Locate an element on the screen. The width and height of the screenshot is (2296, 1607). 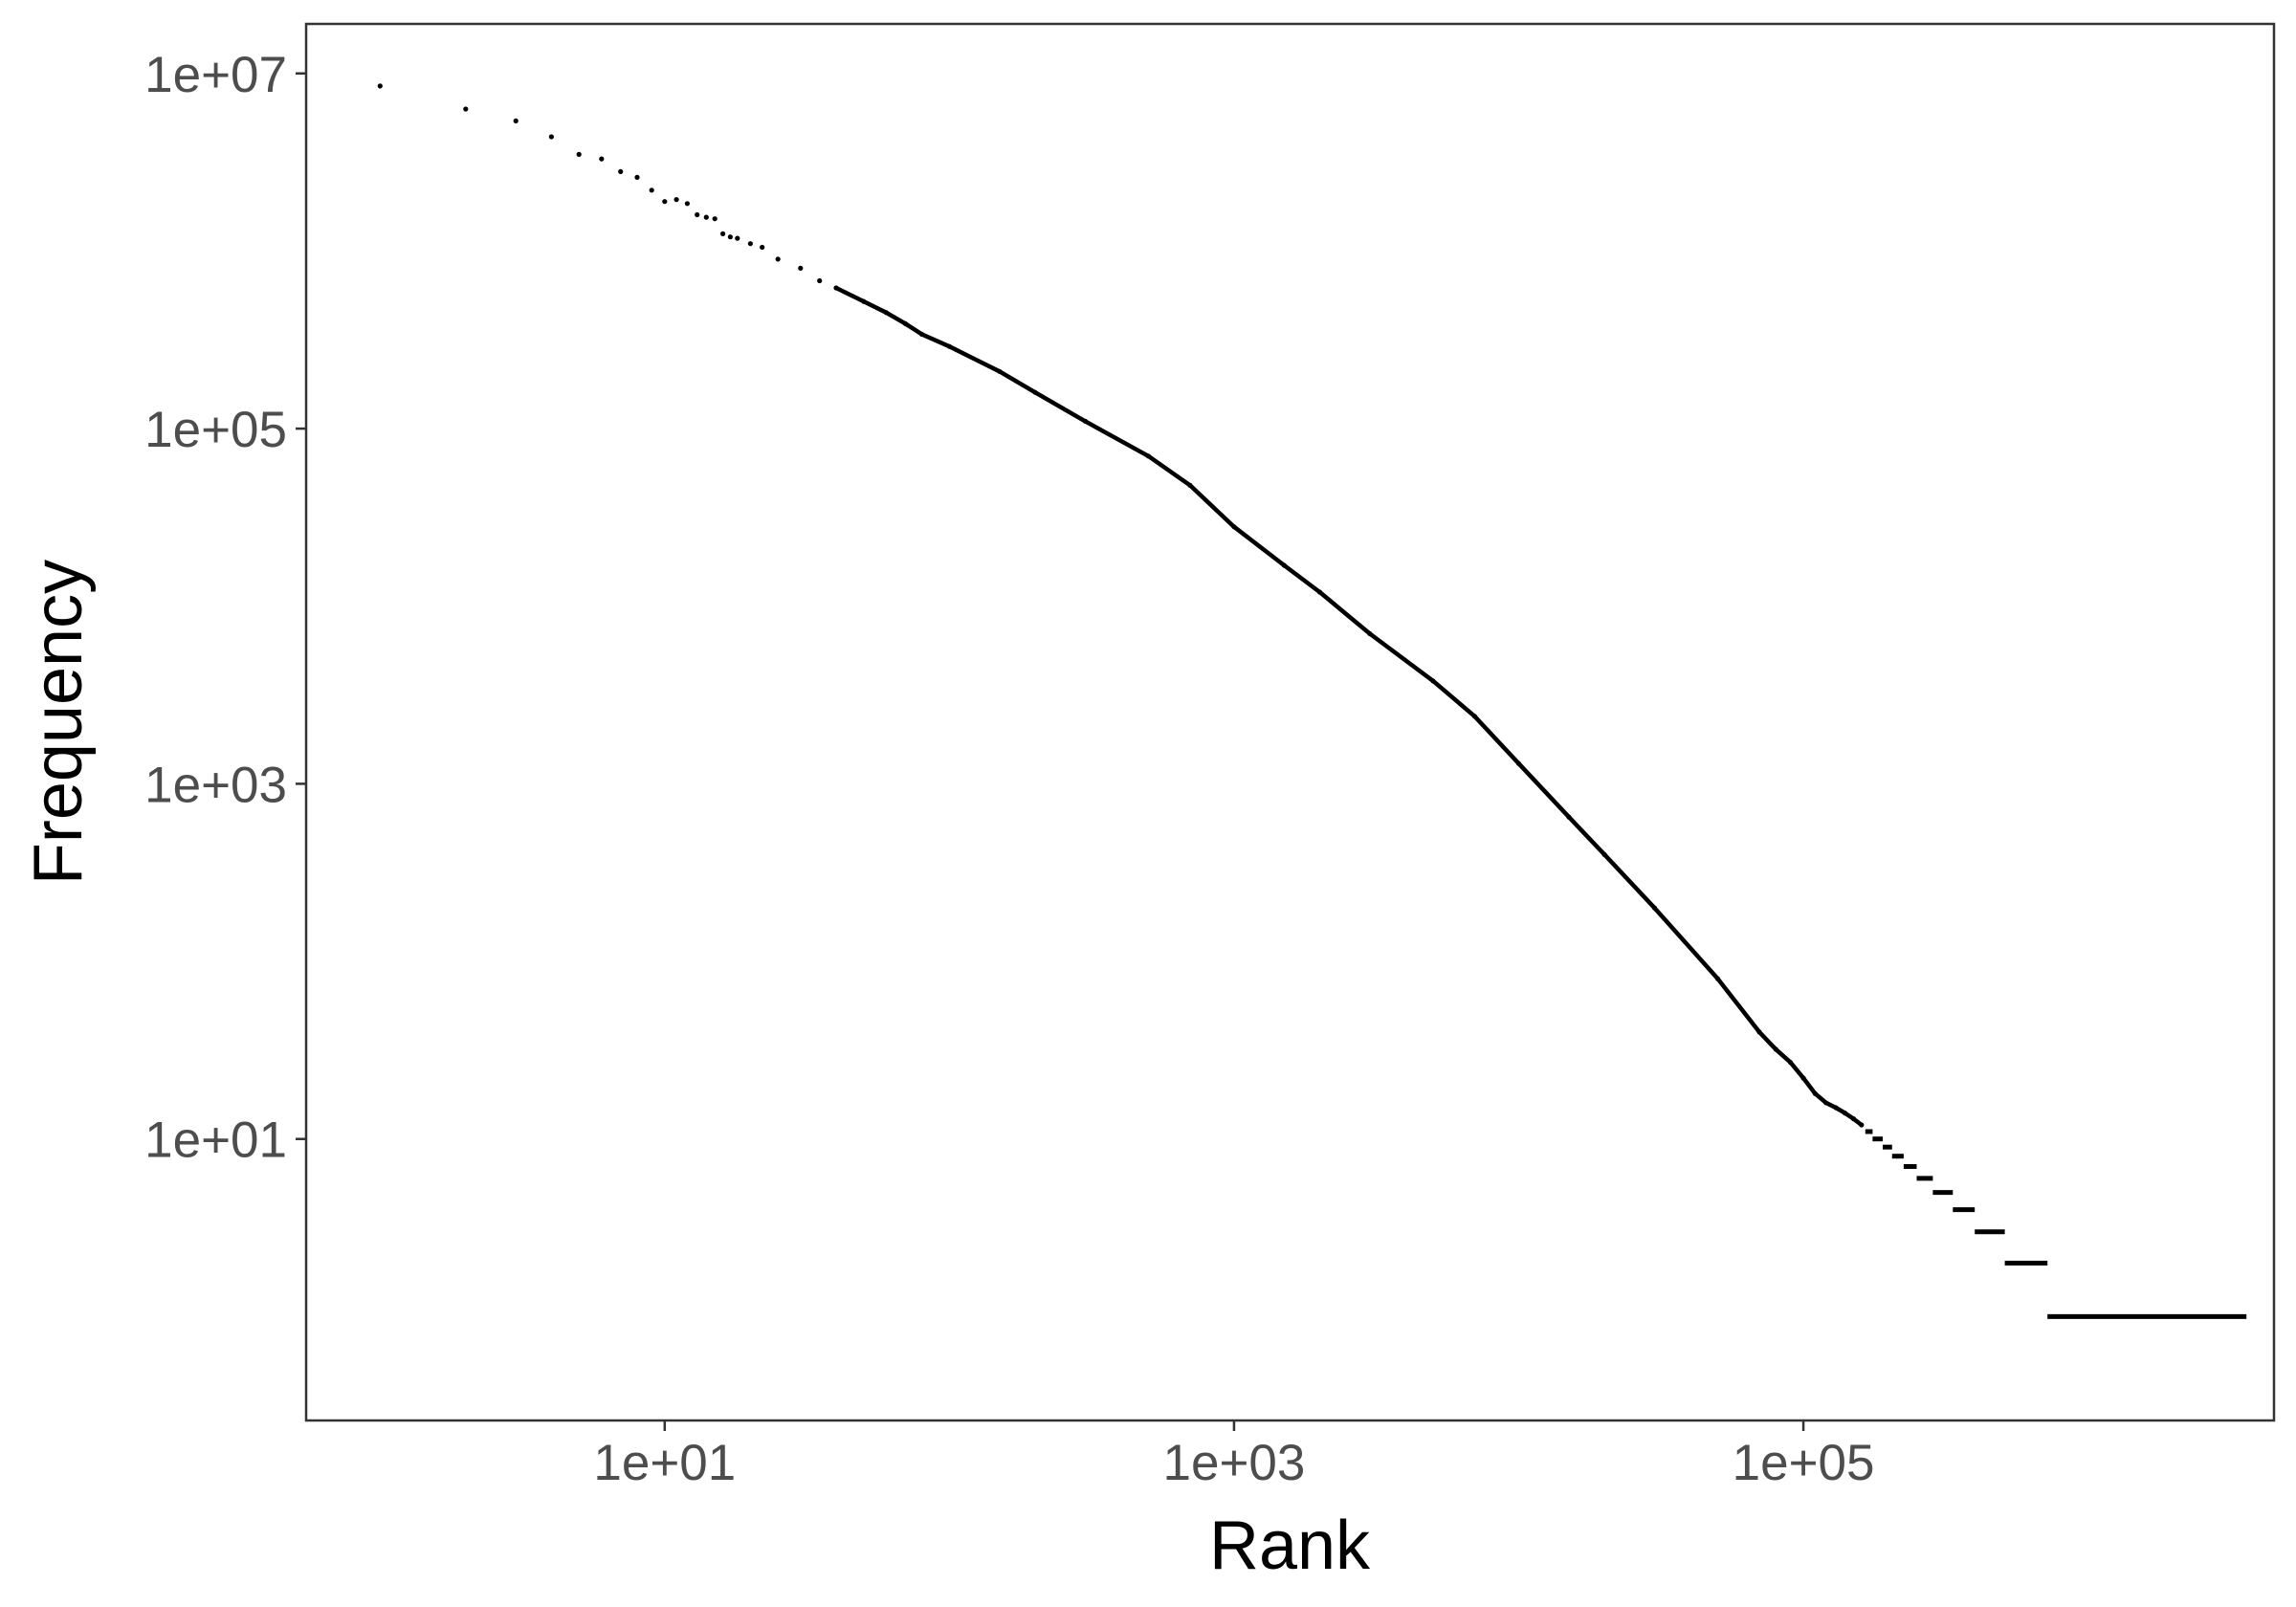
y-tick-label: 1e+07 is located at coordinates (215, 75).